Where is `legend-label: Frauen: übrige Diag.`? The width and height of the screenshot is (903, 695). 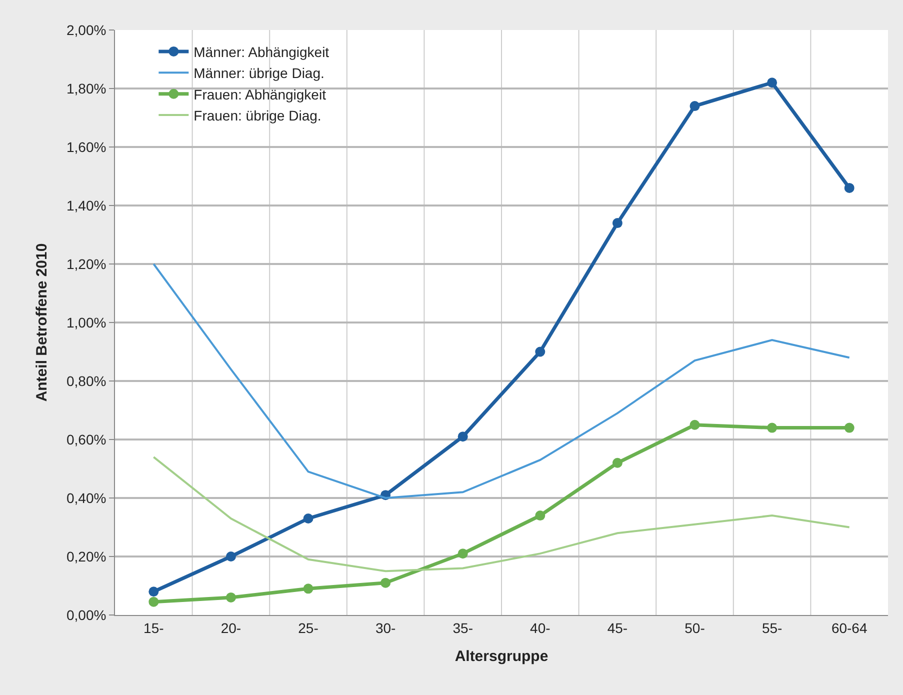 legend-label: Frauen: übrige Diag. is located at coordinates (258, 116).